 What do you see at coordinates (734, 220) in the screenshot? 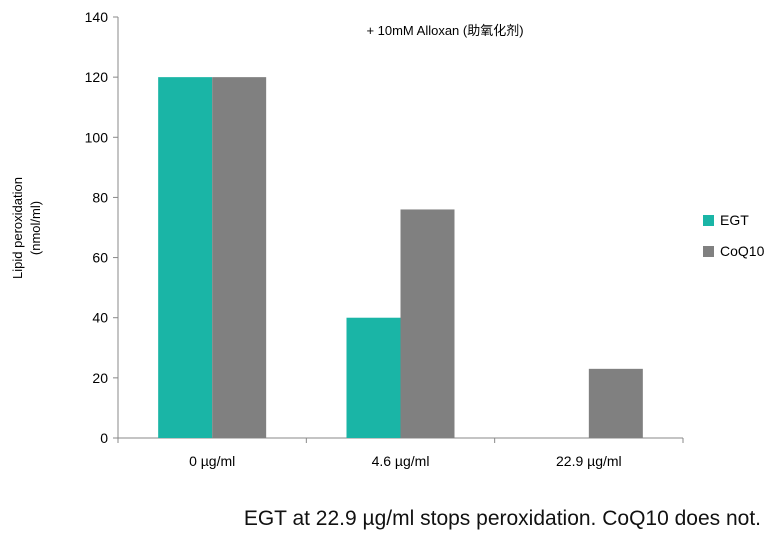
I see `legend-label-egt: EGT` at bounding box center [734, 220].